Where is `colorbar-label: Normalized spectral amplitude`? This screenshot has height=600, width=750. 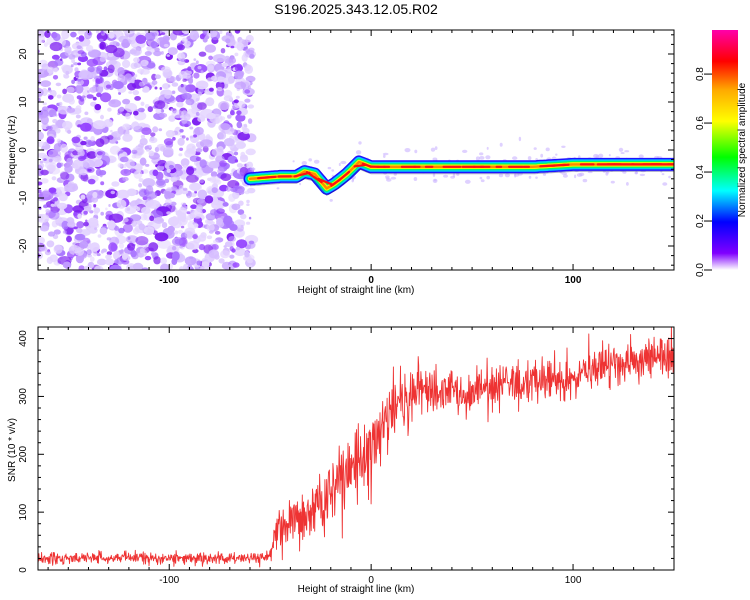
colorbar-label: Normalized spectral amplitude is located at coordinates (742, 149).